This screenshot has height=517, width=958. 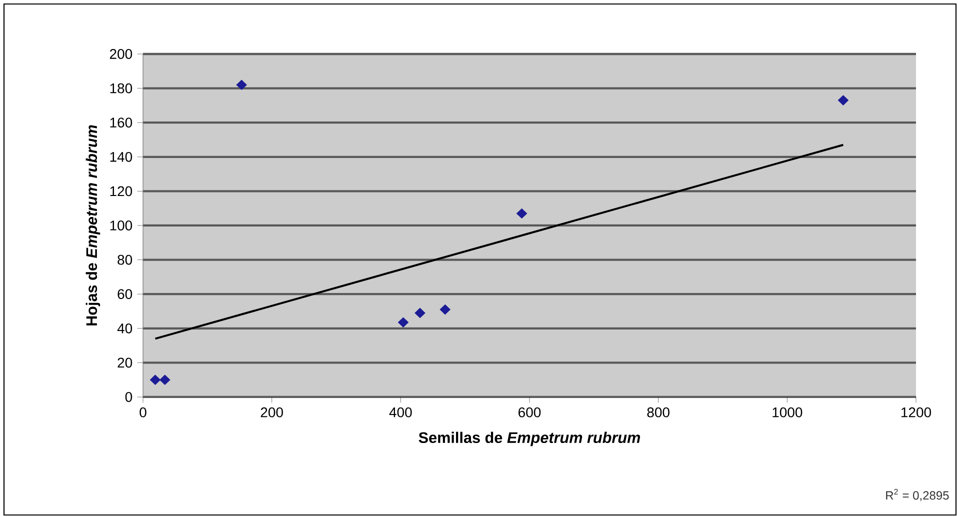 What do you see at coordinates (125, 294) in the screenshot?
I see `y-tick-label: 60` at bounding box center [125, 294].